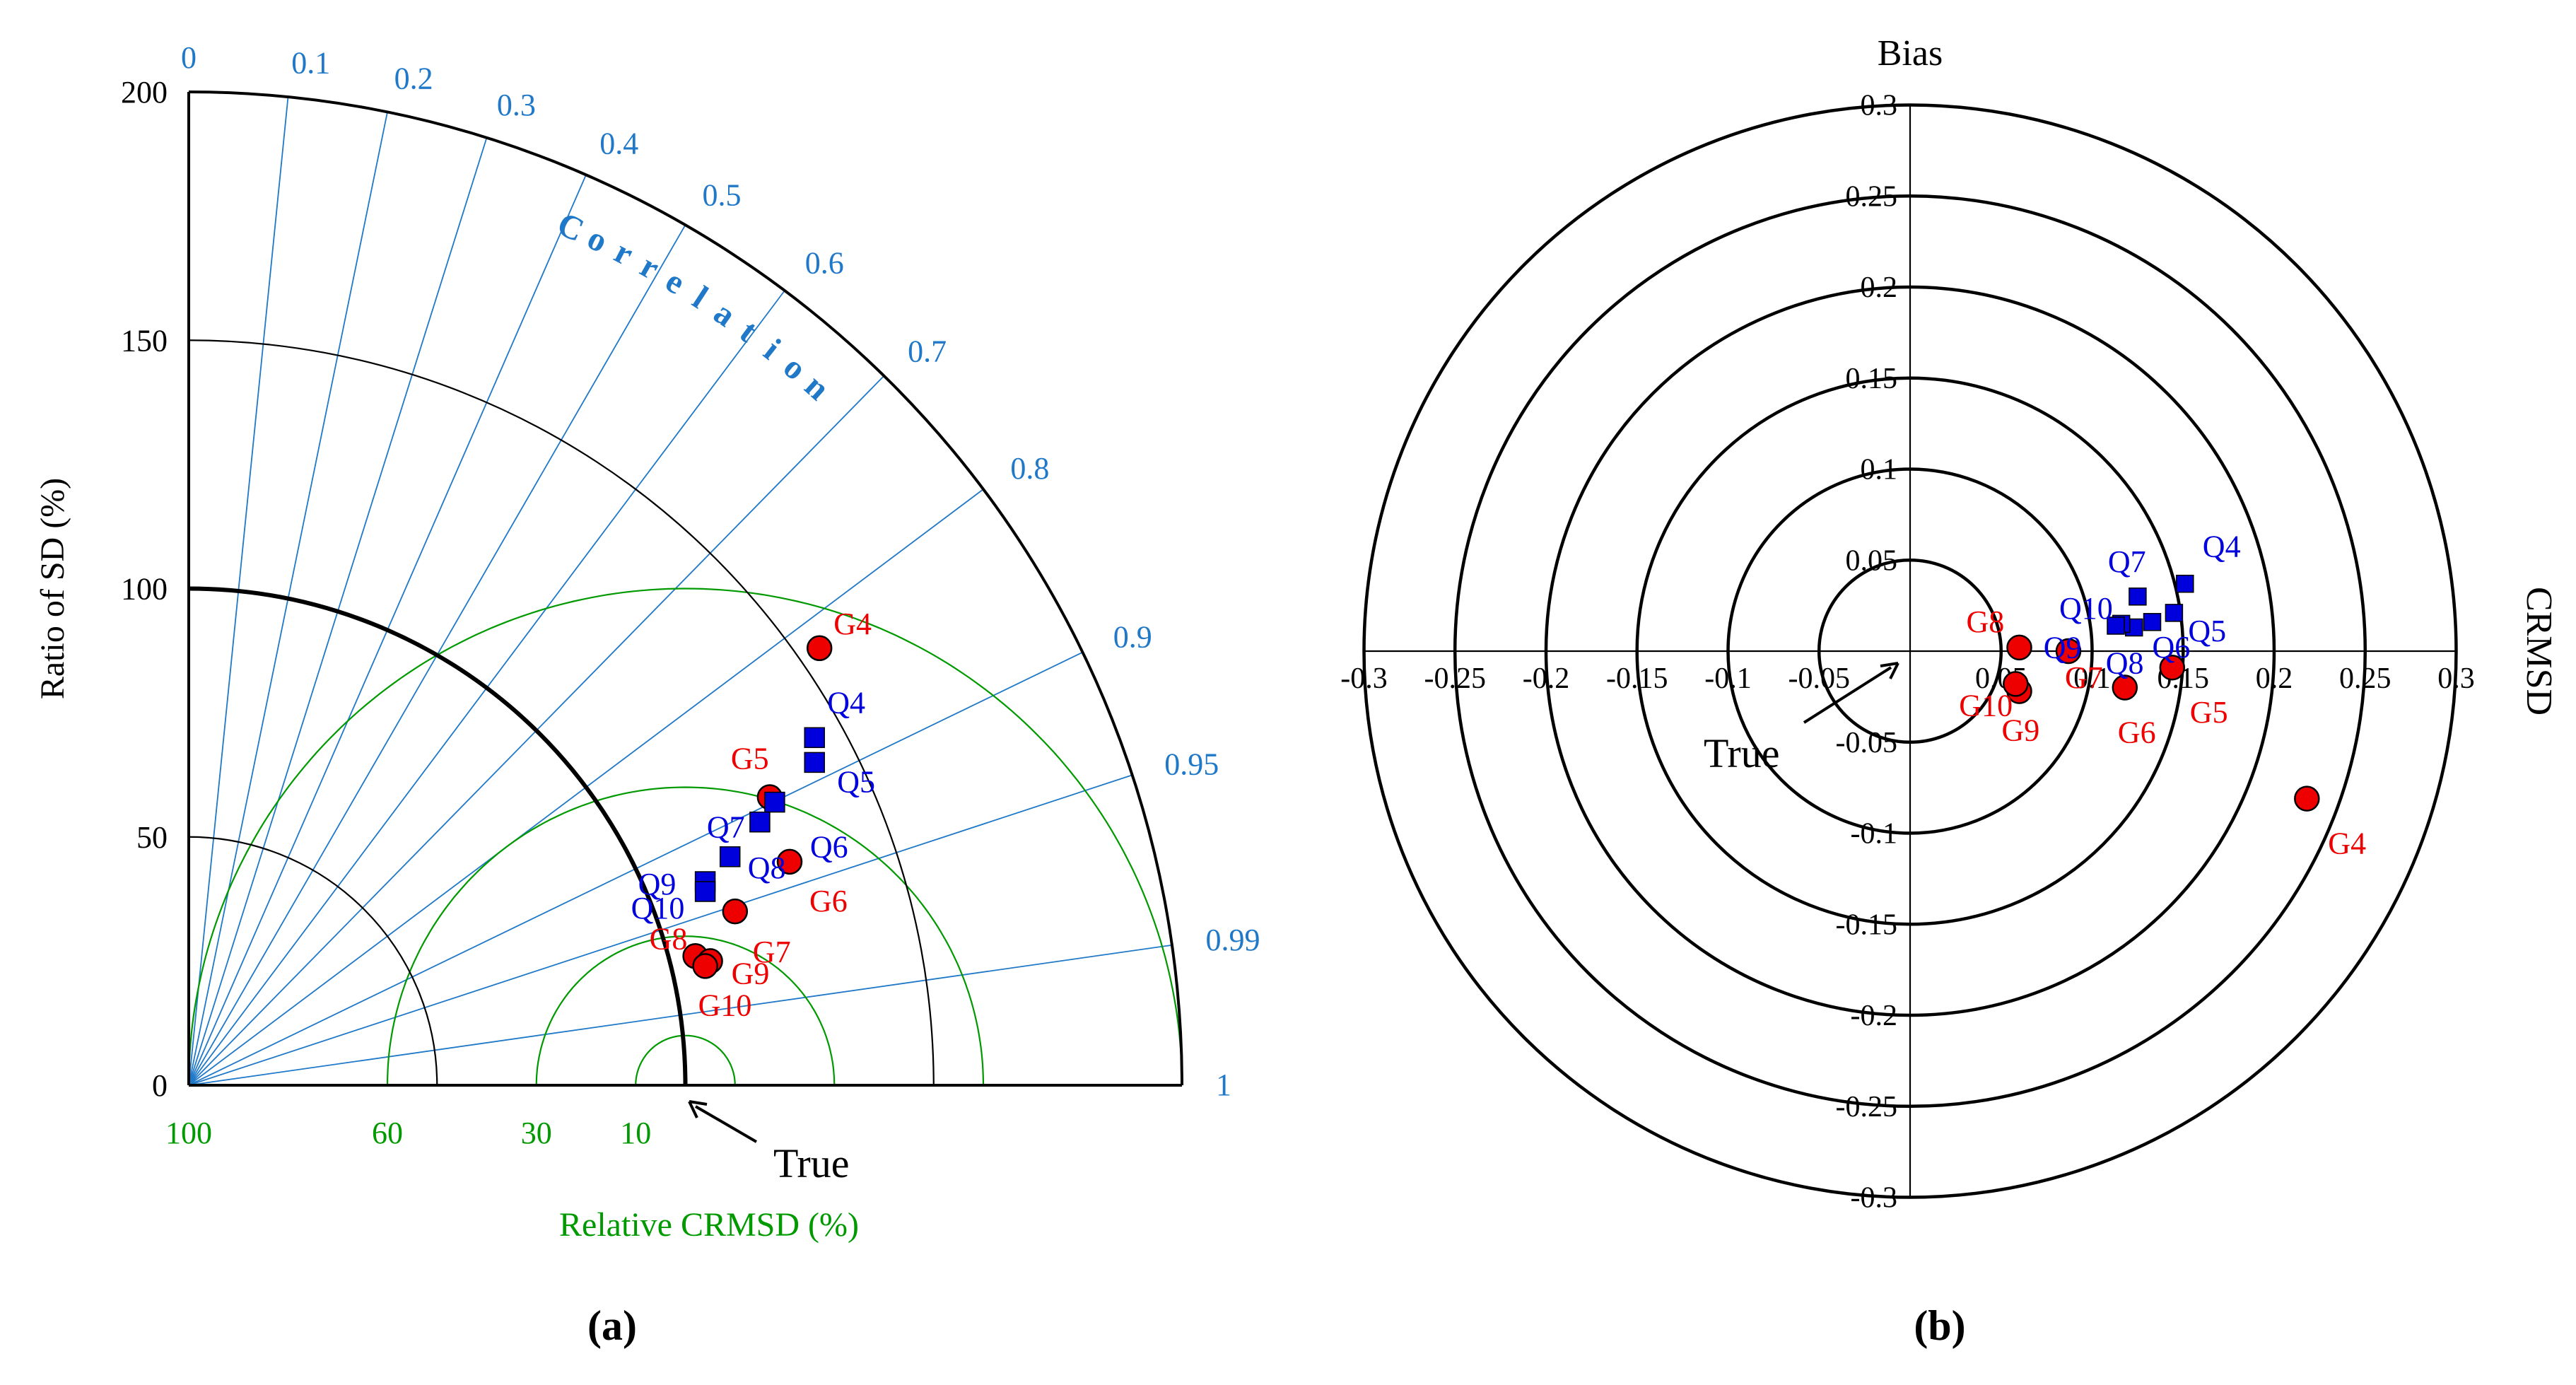 This screenshot has width=2576, height=1385. Describe the element at coordinates (311, 62) in the screenshot. I see `correlation-tick-label-0-1: 0.1` at that location.